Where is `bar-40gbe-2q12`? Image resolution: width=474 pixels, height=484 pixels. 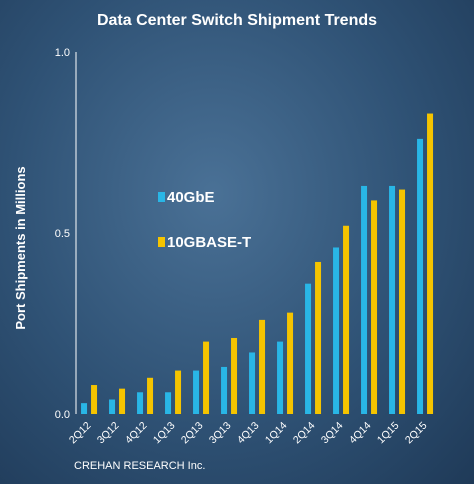
bar-40gbe-2q12 is located at coordinates (84, 408).